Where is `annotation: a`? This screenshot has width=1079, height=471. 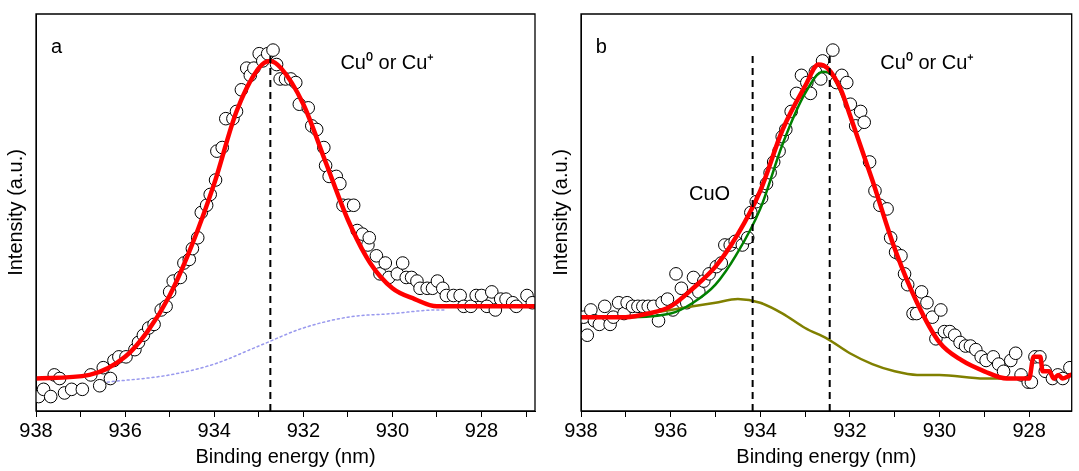 annotation: a is located at coordinates (56, 46).